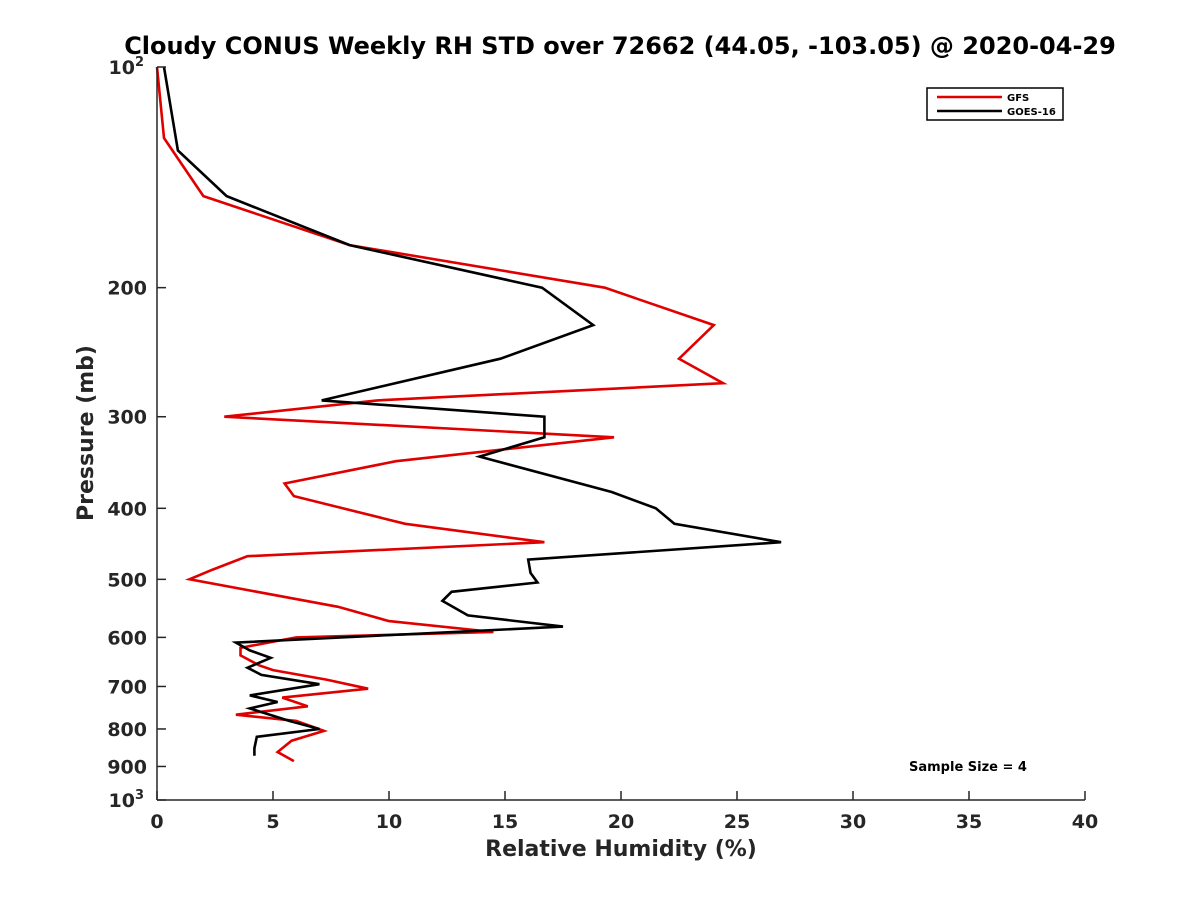 The height and width of the screenshot is (900, 1200). Describe the element at coordinates (127, 638) in the screenshot. I see `y-tick-label: 600` at that location.